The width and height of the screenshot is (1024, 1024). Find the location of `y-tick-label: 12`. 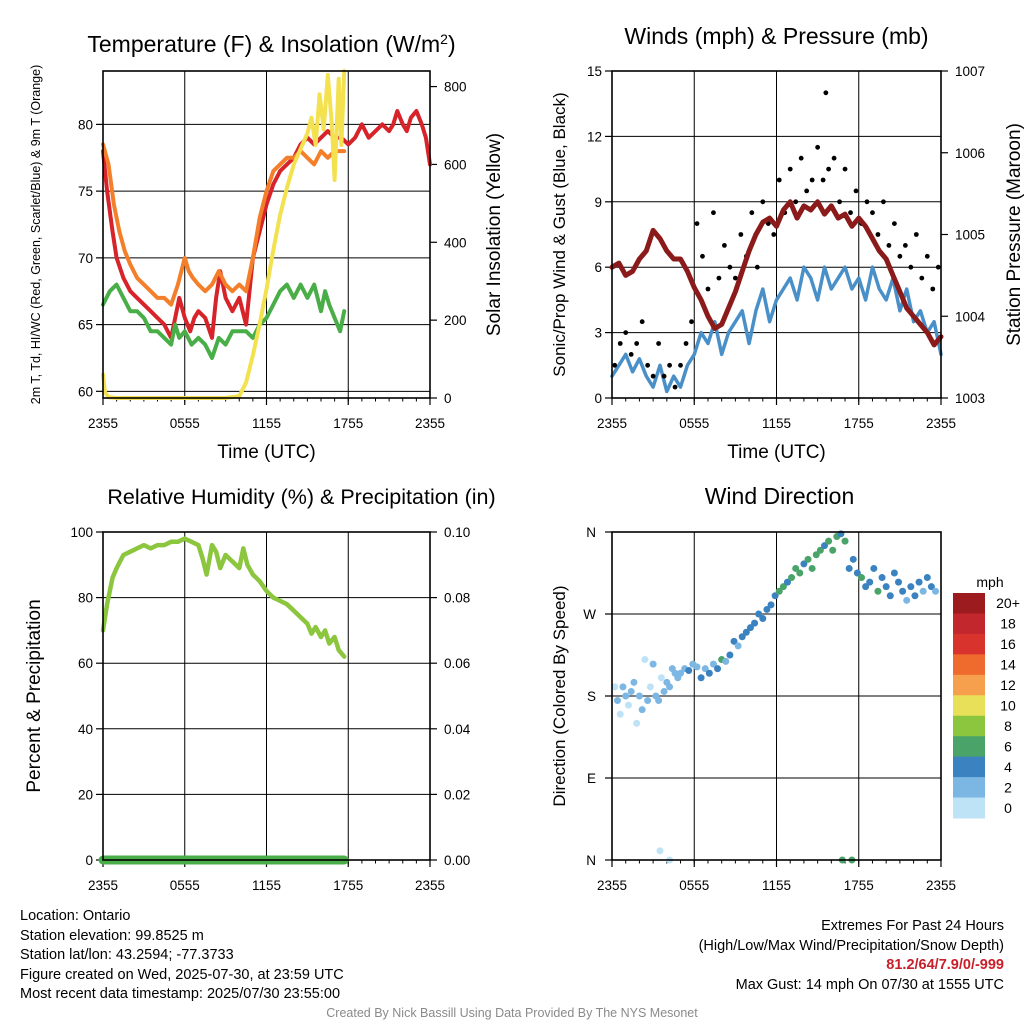

y-tick-label: 12 is located at coordinates (594, 136).